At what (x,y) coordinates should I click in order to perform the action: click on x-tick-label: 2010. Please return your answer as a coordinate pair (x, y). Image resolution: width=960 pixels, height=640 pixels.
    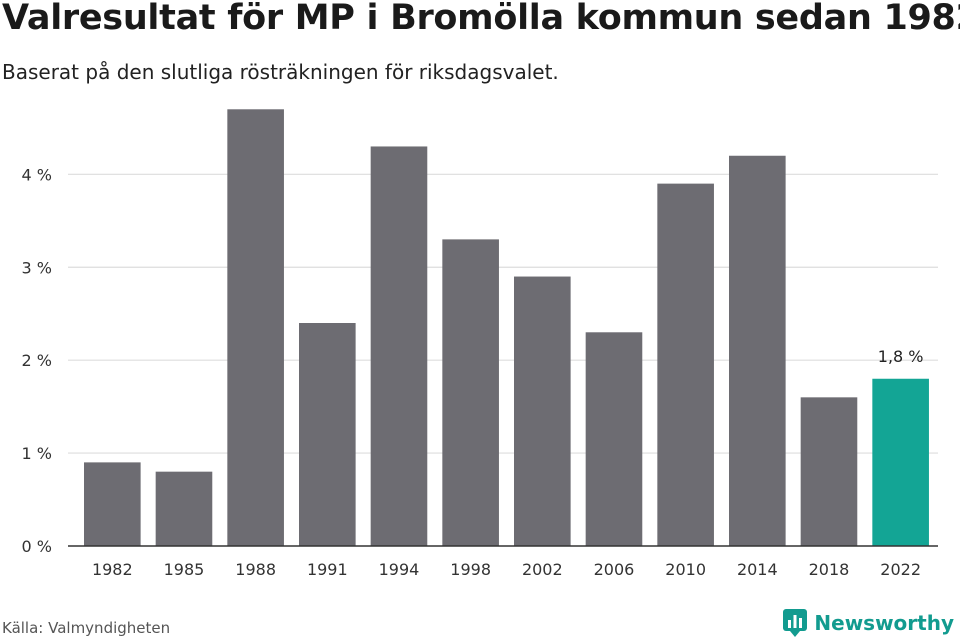
    Looking at the image, I should click on (685, 569).